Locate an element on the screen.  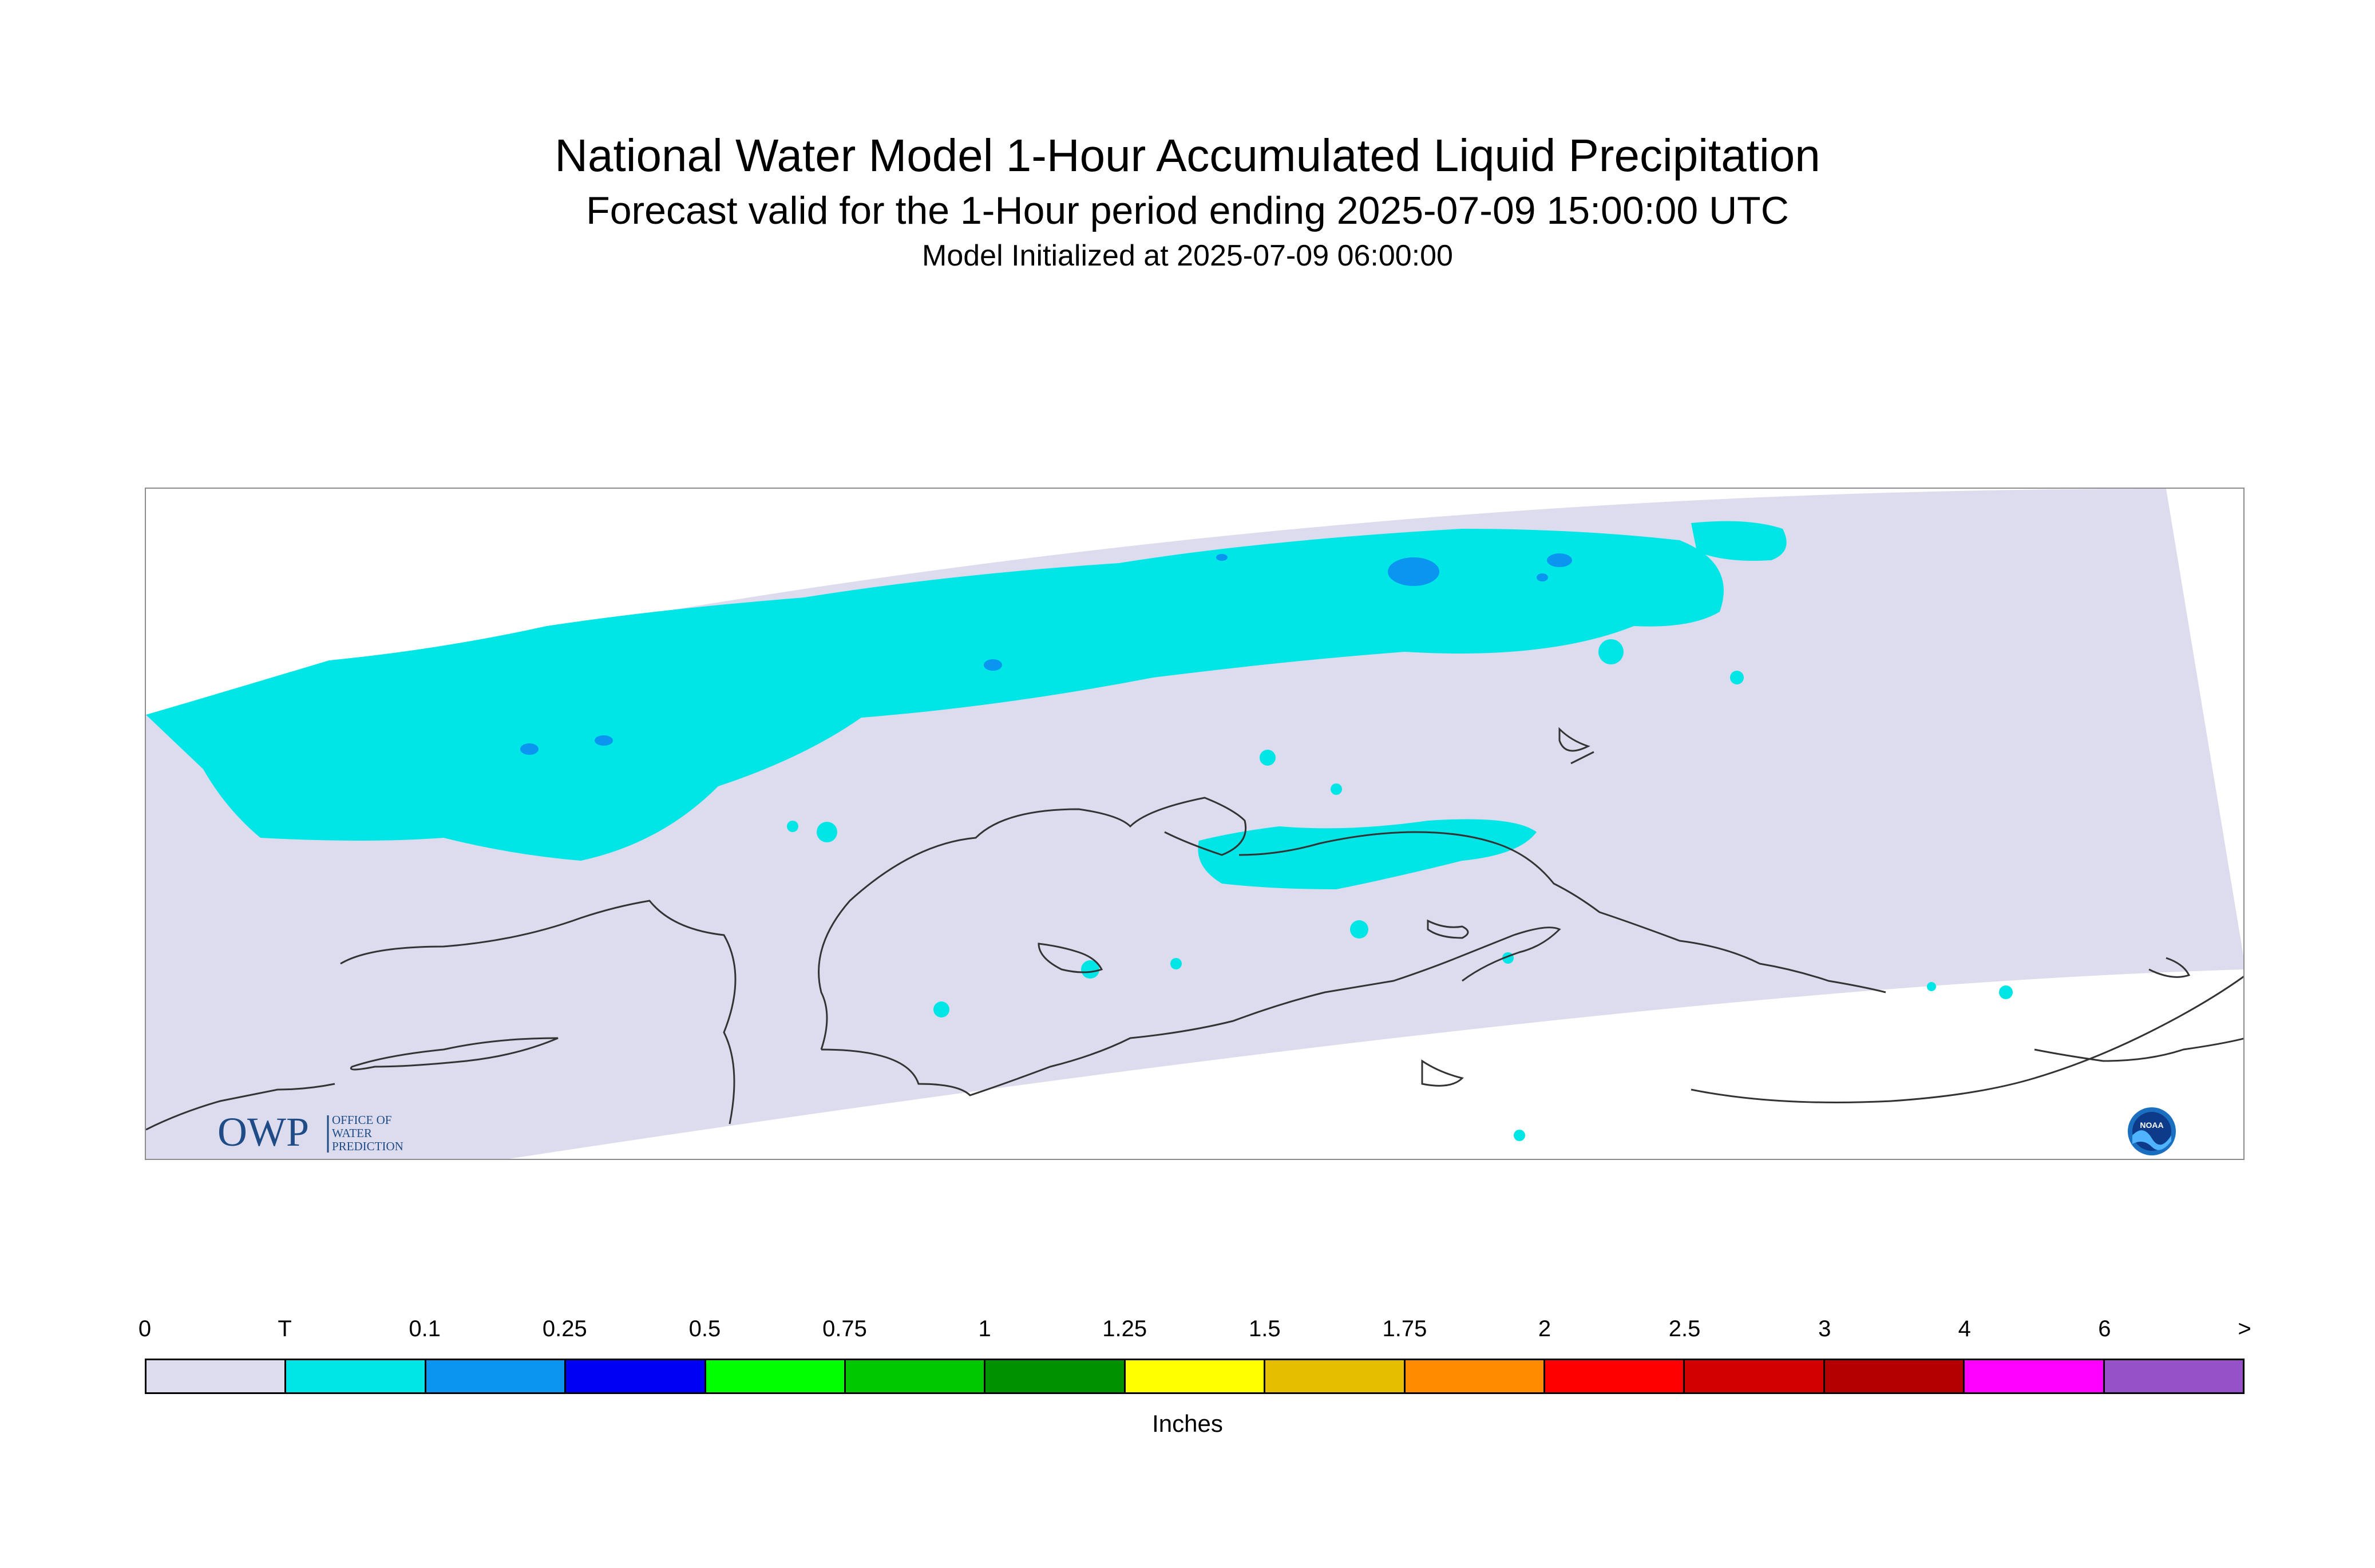
legend-tick-label: 0.25 is located at coordinates (564, 1328).